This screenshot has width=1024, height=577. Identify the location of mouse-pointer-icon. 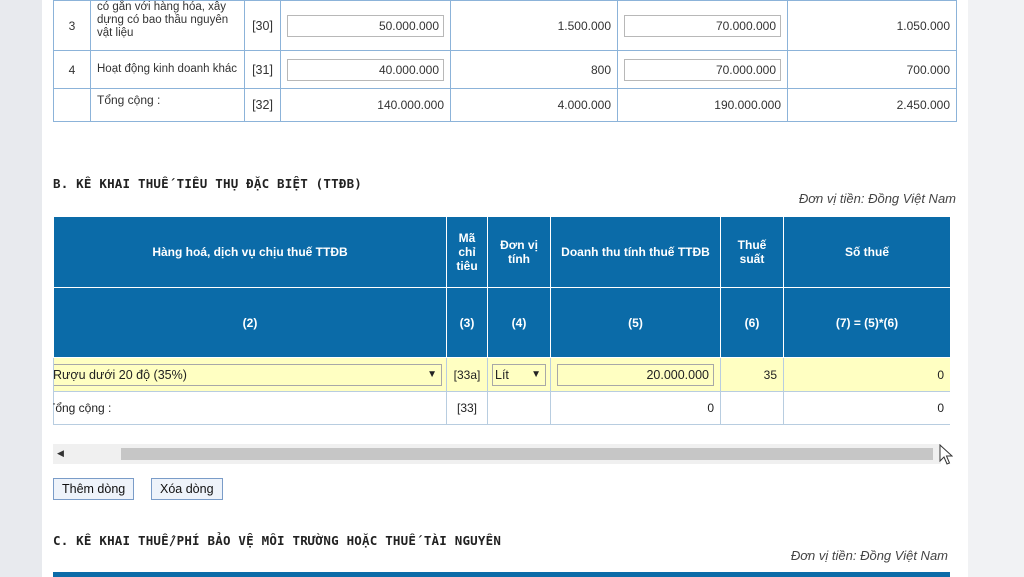
(946, 454).